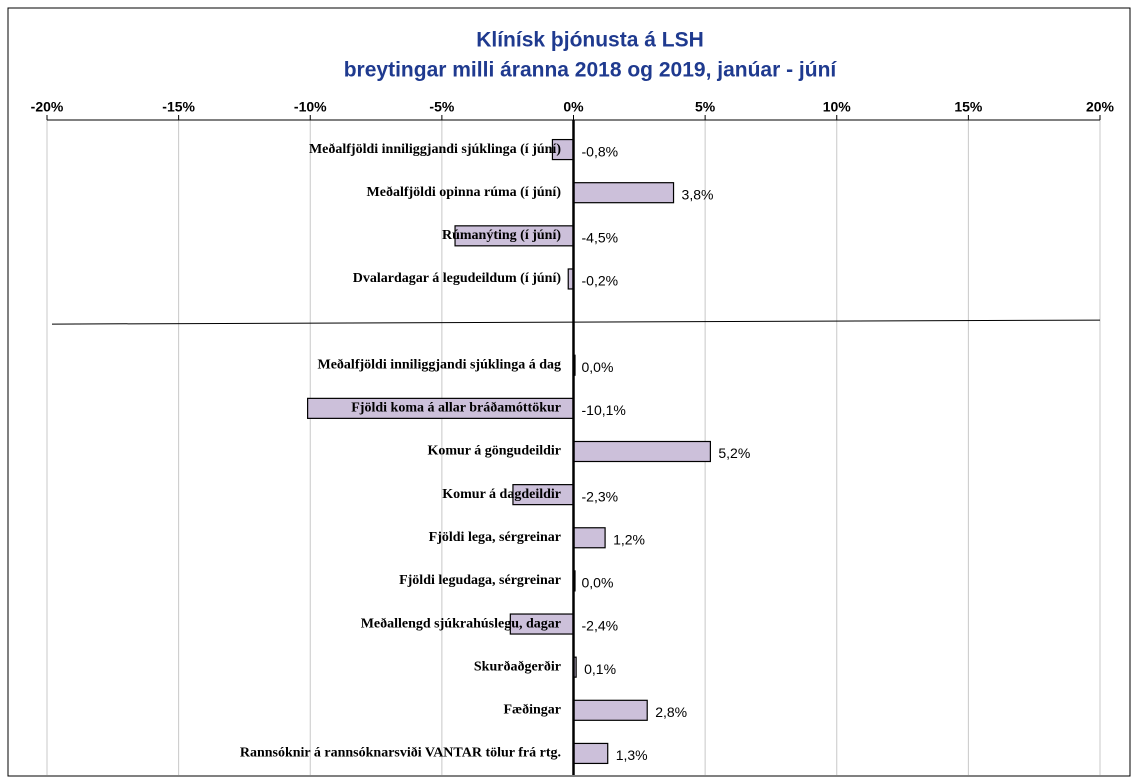 The image size is (1138, 784). Describe the element at coordinates (457, 278) in the screenshot. I see `category-label: Dvalardagar á legudeildum (í júní)` at that location.